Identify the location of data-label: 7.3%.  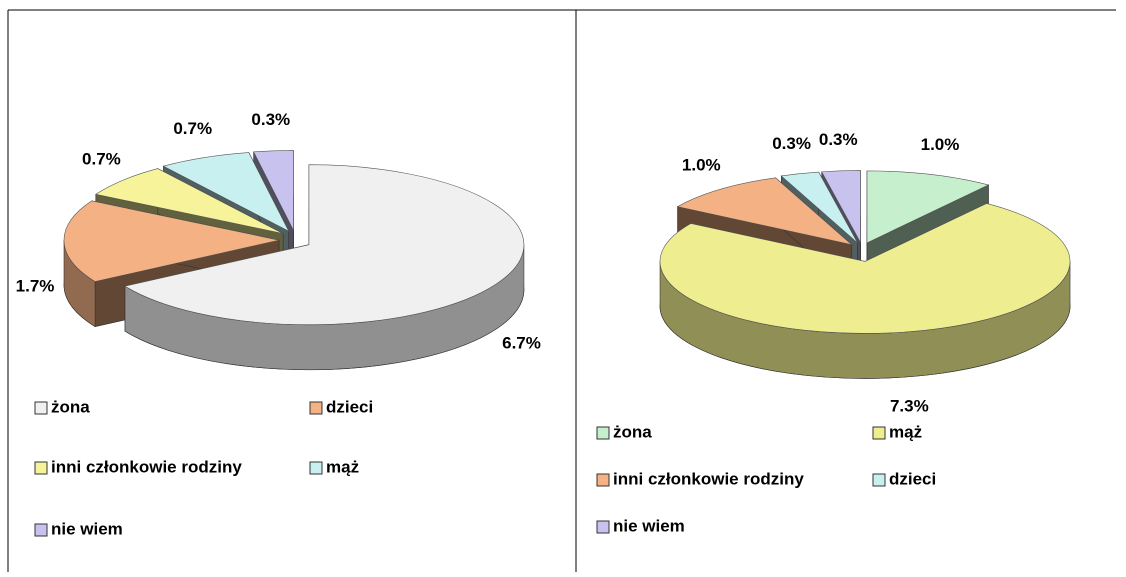
(909, 405).